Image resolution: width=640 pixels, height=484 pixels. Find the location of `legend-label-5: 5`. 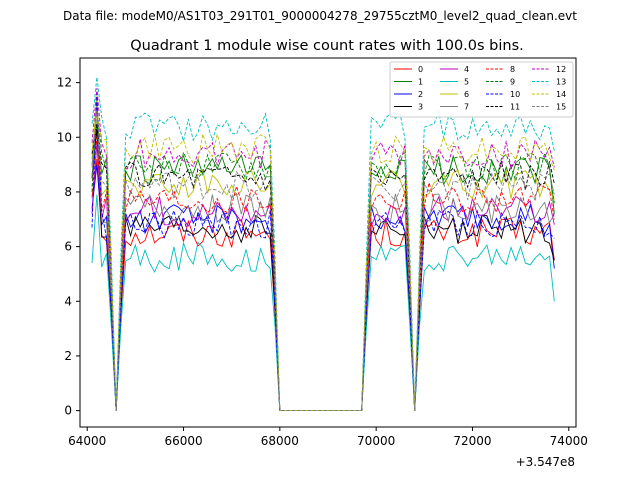

legend-label-5: 5 is located at coordinates (466, 82).